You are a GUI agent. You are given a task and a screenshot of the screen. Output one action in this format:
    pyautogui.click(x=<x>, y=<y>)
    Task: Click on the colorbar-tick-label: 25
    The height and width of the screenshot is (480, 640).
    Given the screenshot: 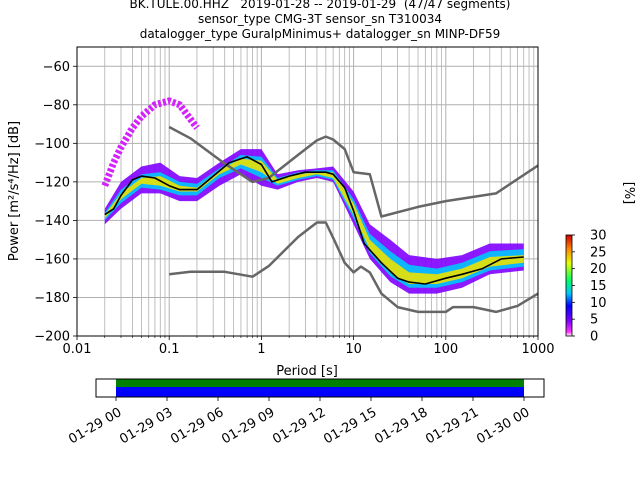 What is the action you would take?
    pyautogui.click(x=598, y=252)
    